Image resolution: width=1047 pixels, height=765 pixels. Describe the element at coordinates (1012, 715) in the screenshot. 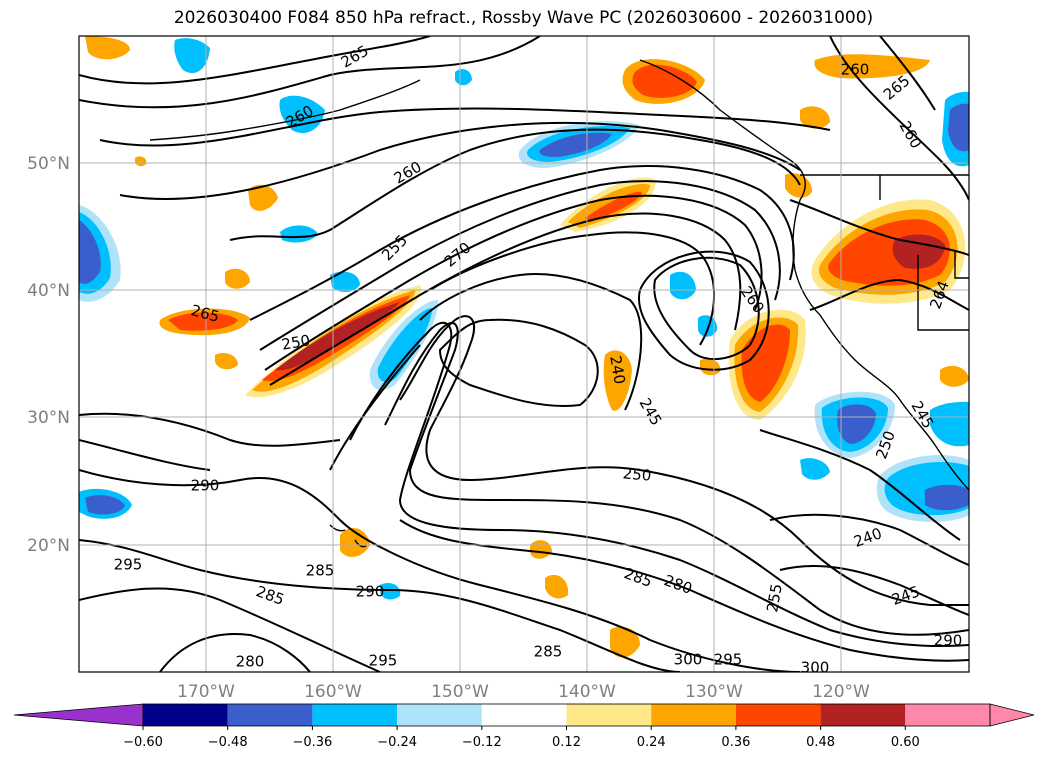

I see `colorbar-extend-high` at that location.